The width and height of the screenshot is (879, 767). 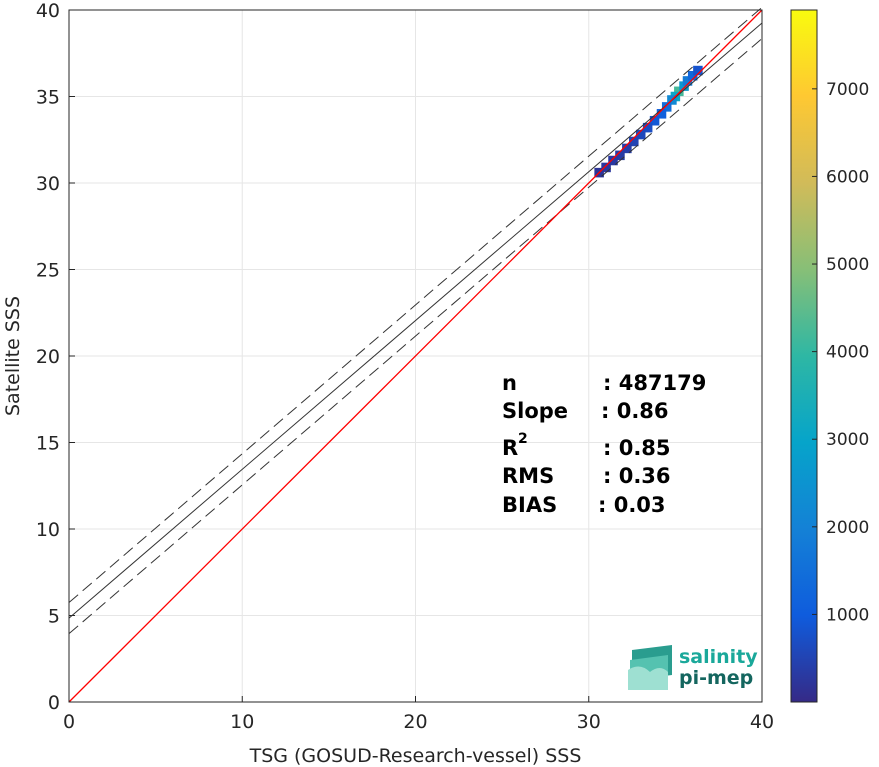 What do you see at coordinates (804, 356) in the screenshot?
I see `colorbar` at bounding box center [804, 356].